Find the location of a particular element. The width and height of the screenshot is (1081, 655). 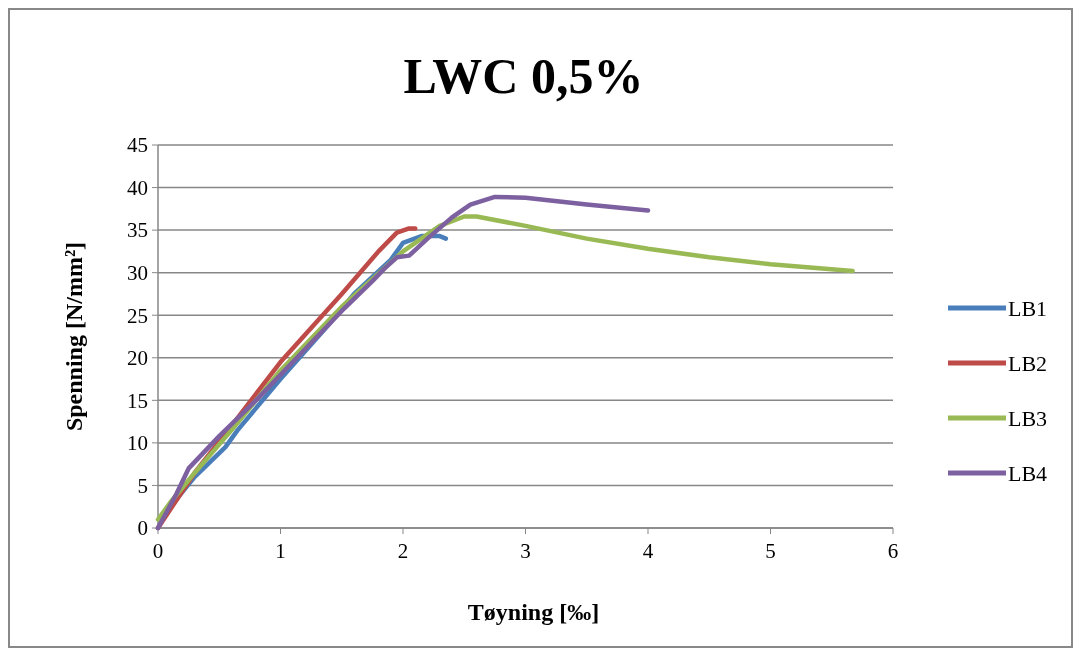

y-tick-label: 10 is located at coordinates (137, 443).